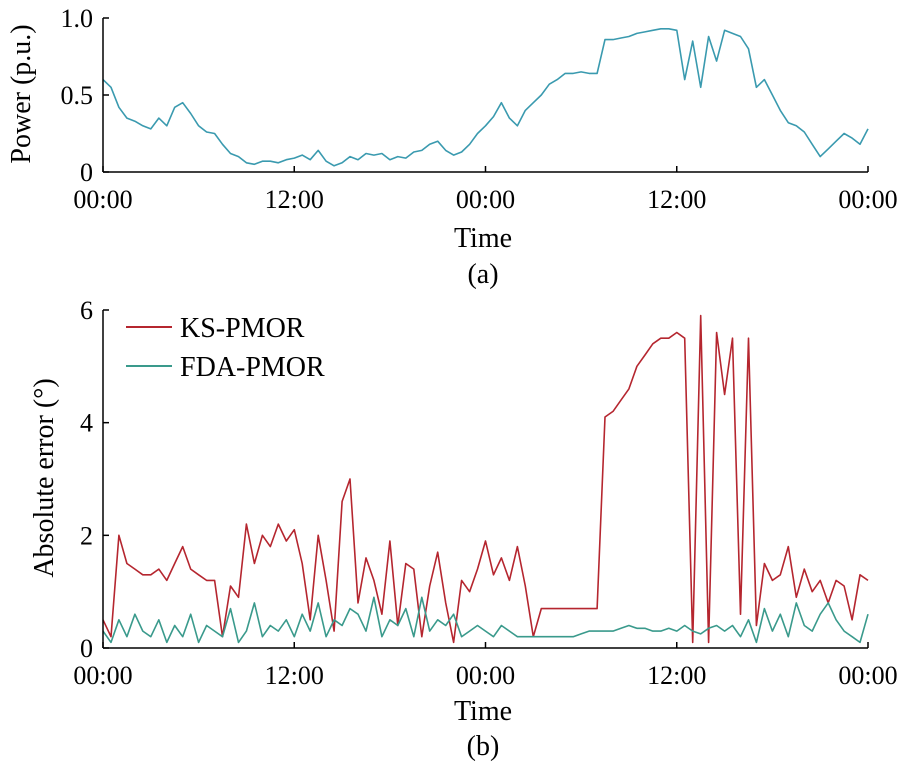  I want to click on panel-b-xlabel: Time, so click(483, 711).